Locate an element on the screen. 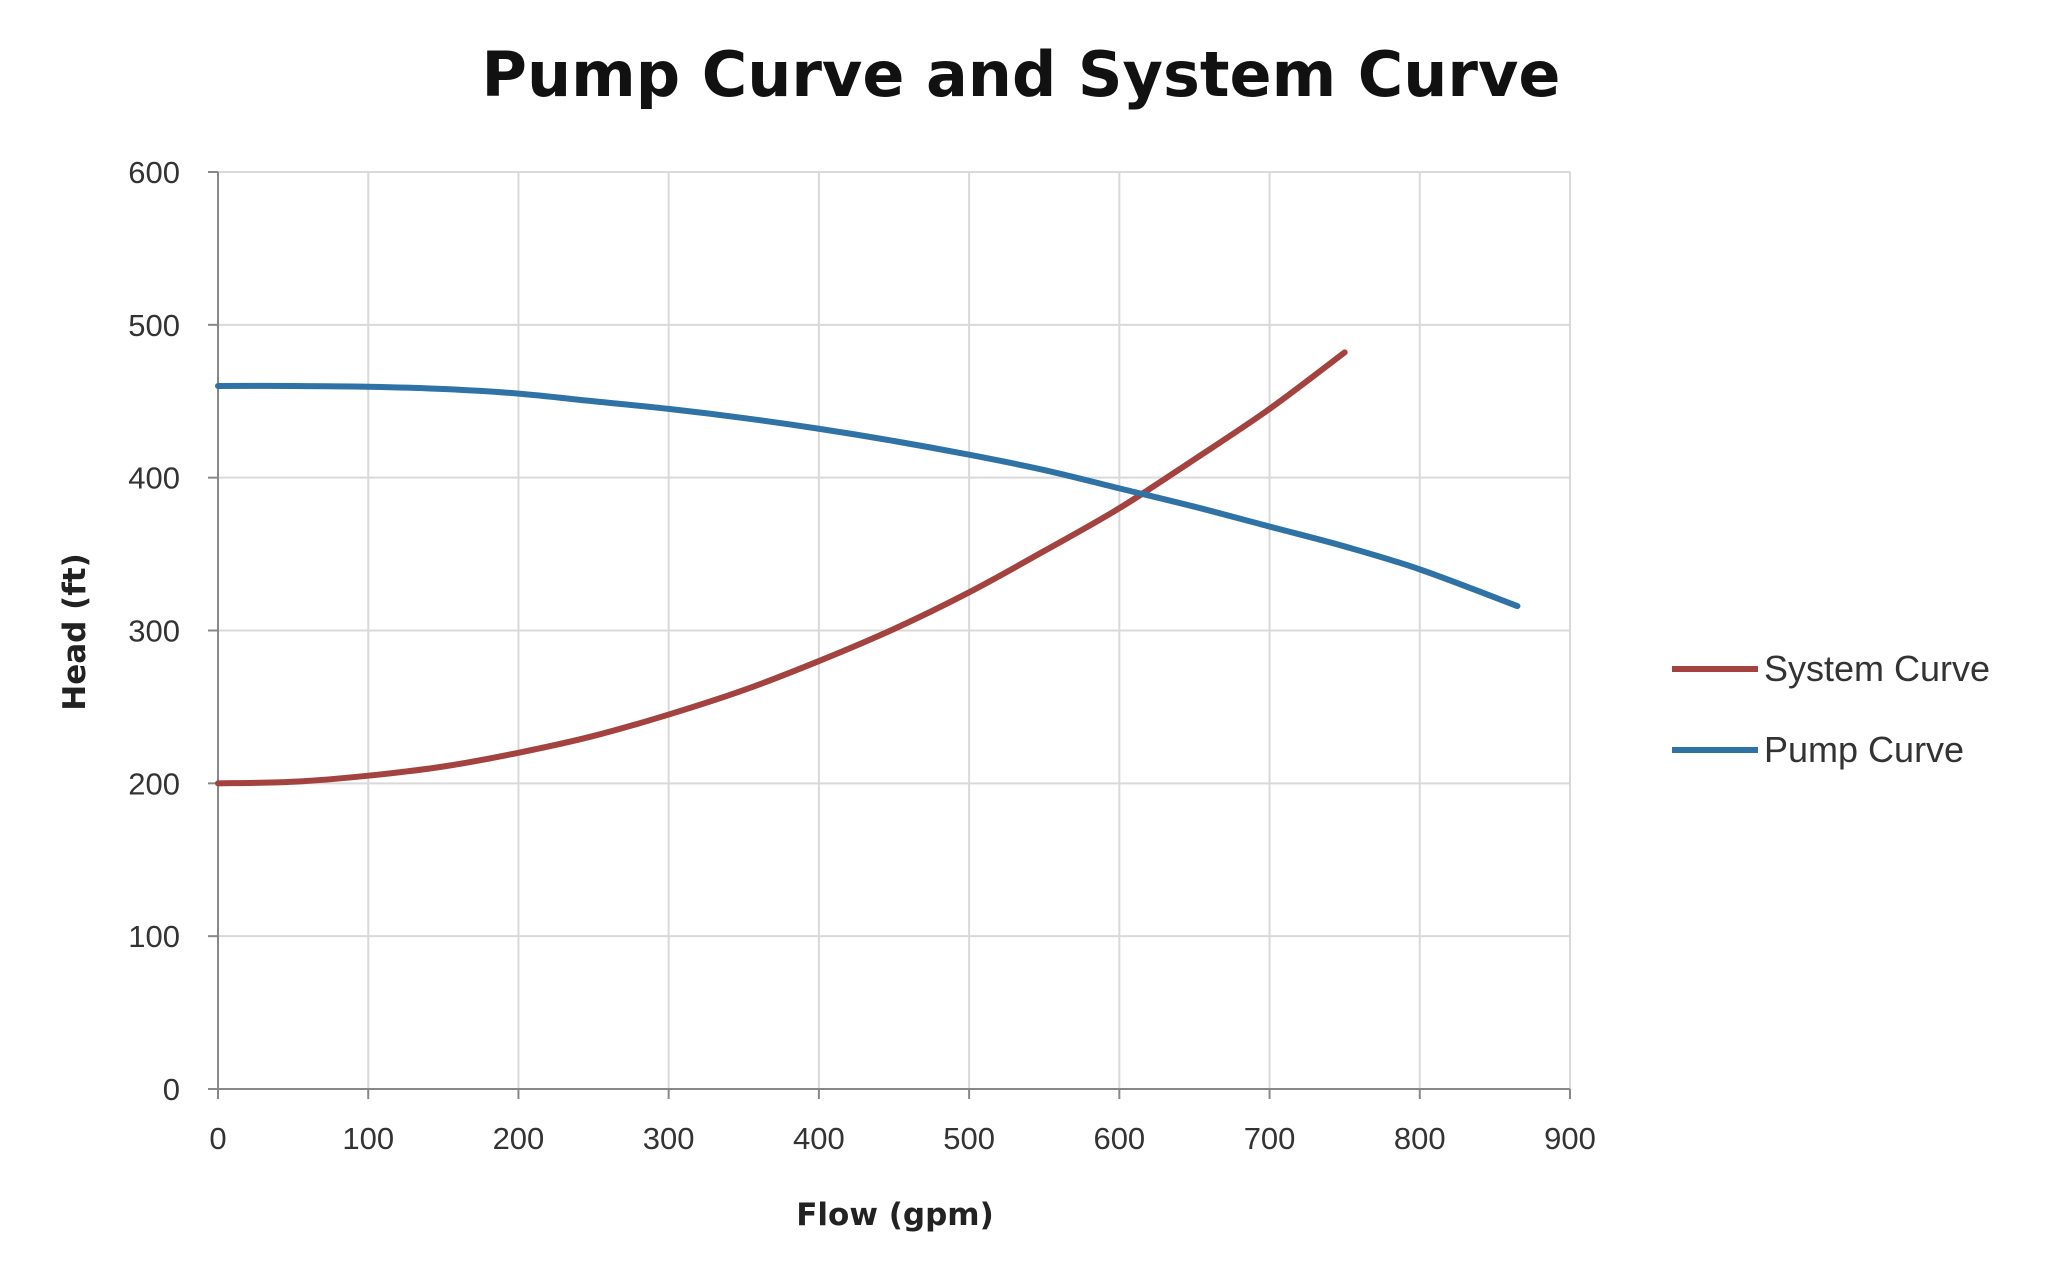  x-tick-label: 400 is located at coordinates (819, 1138).